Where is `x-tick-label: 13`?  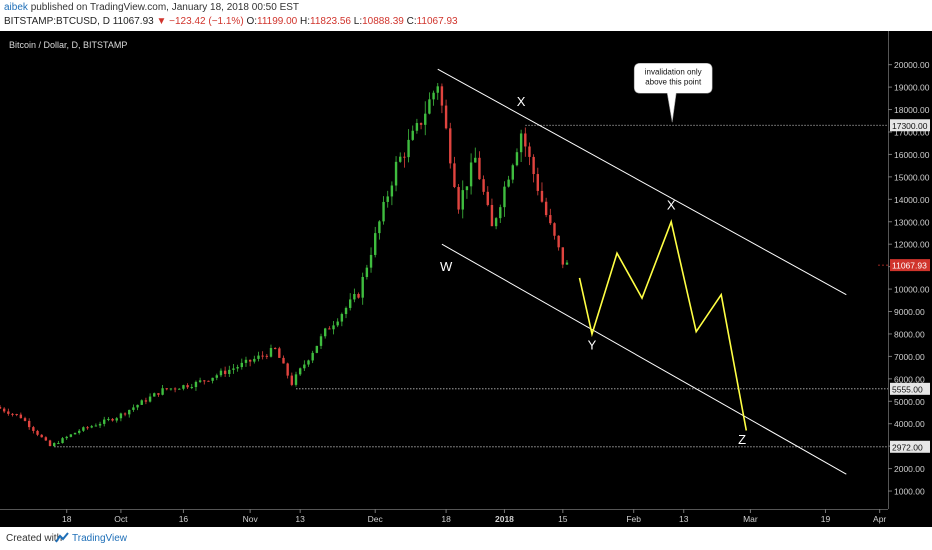
x-tick-label: 13 is located at coordinates (684, 519).